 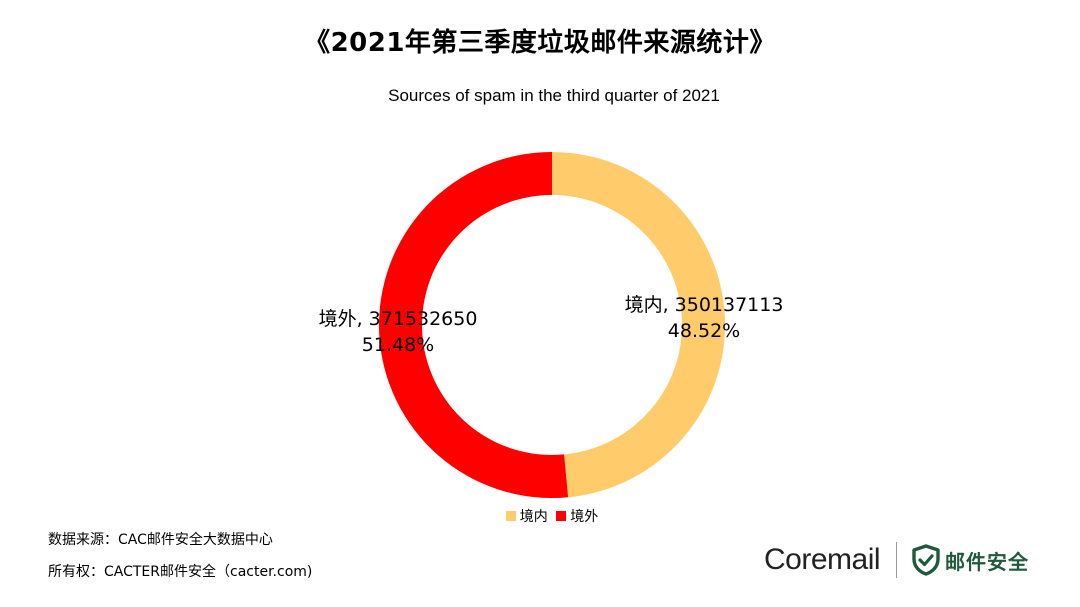 I want to click on brand-logo: Coremail 邮件安全, so click(x=896, y=560).